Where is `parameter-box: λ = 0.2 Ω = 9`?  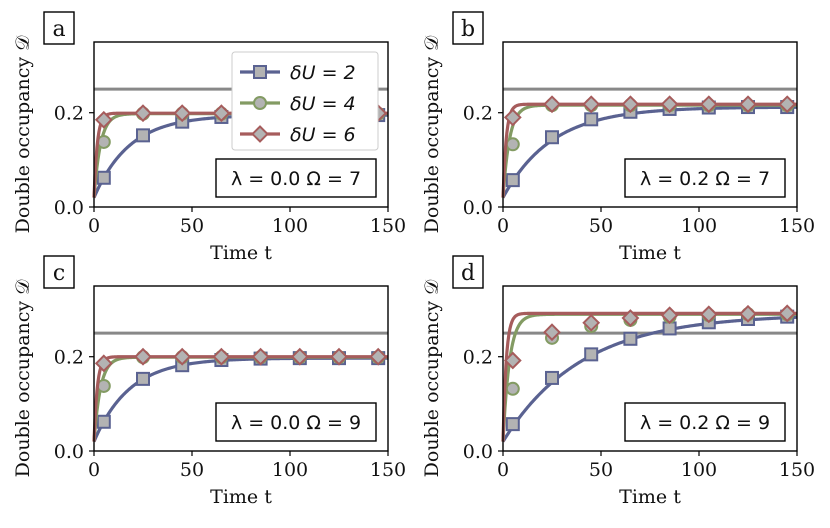
parameter-box: λ = 0.2 Ω = 9 is located at coordinates (705, 422).